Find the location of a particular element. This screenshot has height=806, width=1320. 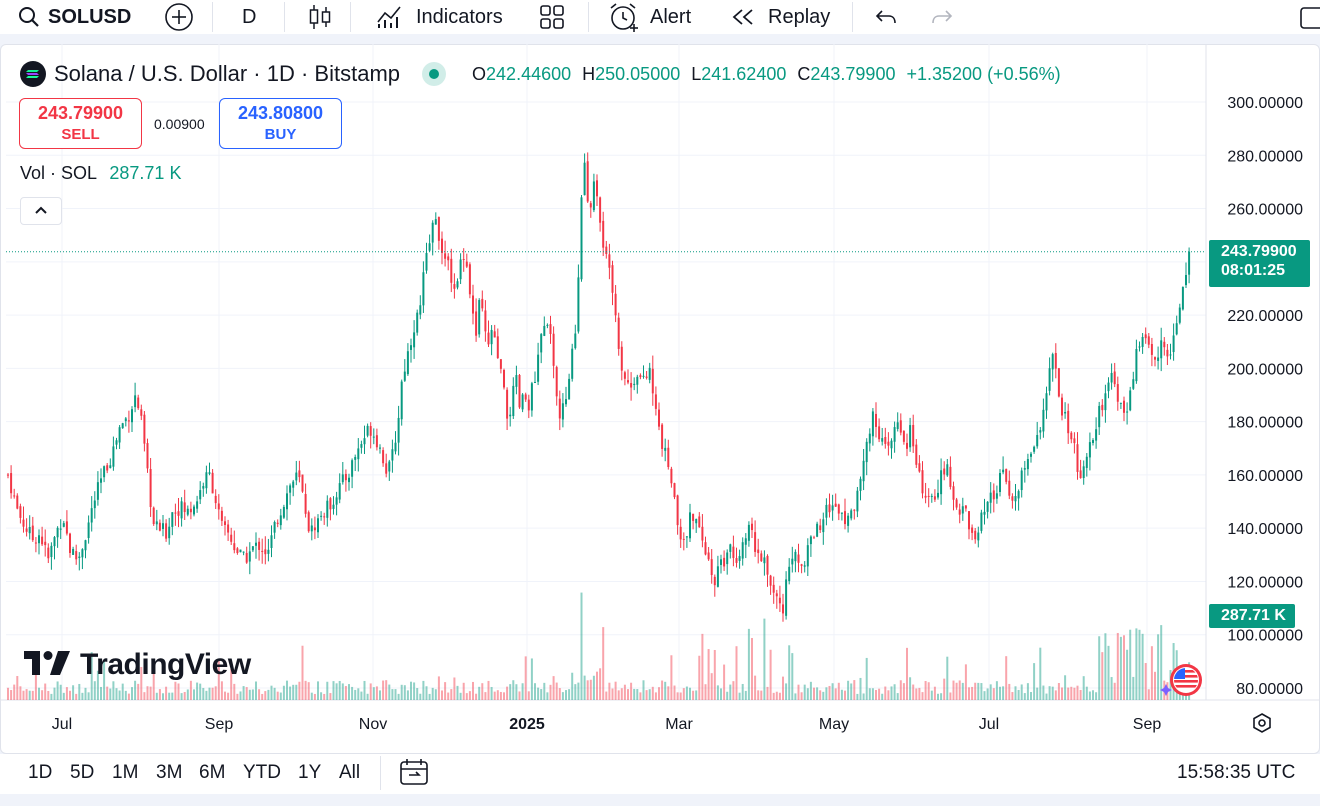

alert-button: Alert is located at coordinates (649, 17).